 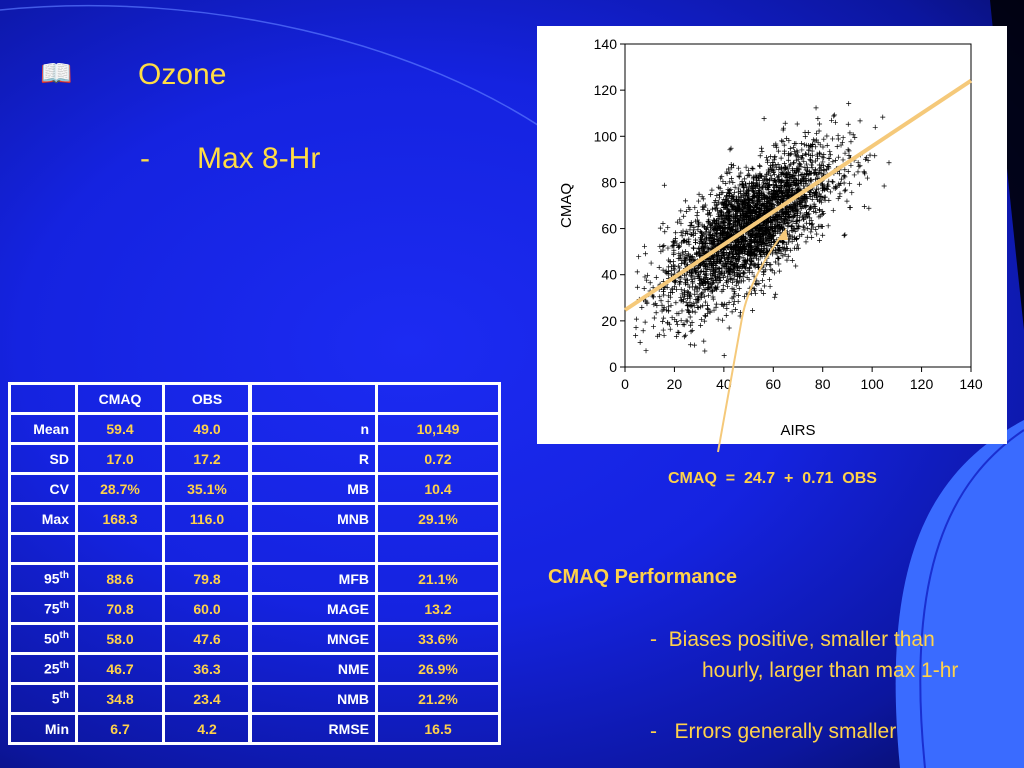 I want to click on metric-value: 10,149, so click(x=438, y=428).